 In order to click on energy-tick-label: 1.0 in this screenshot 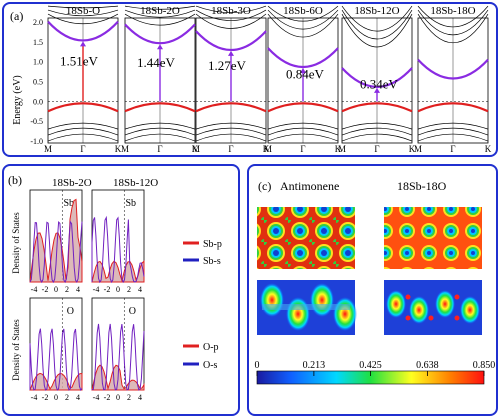, I will do `click(38, 62)`.